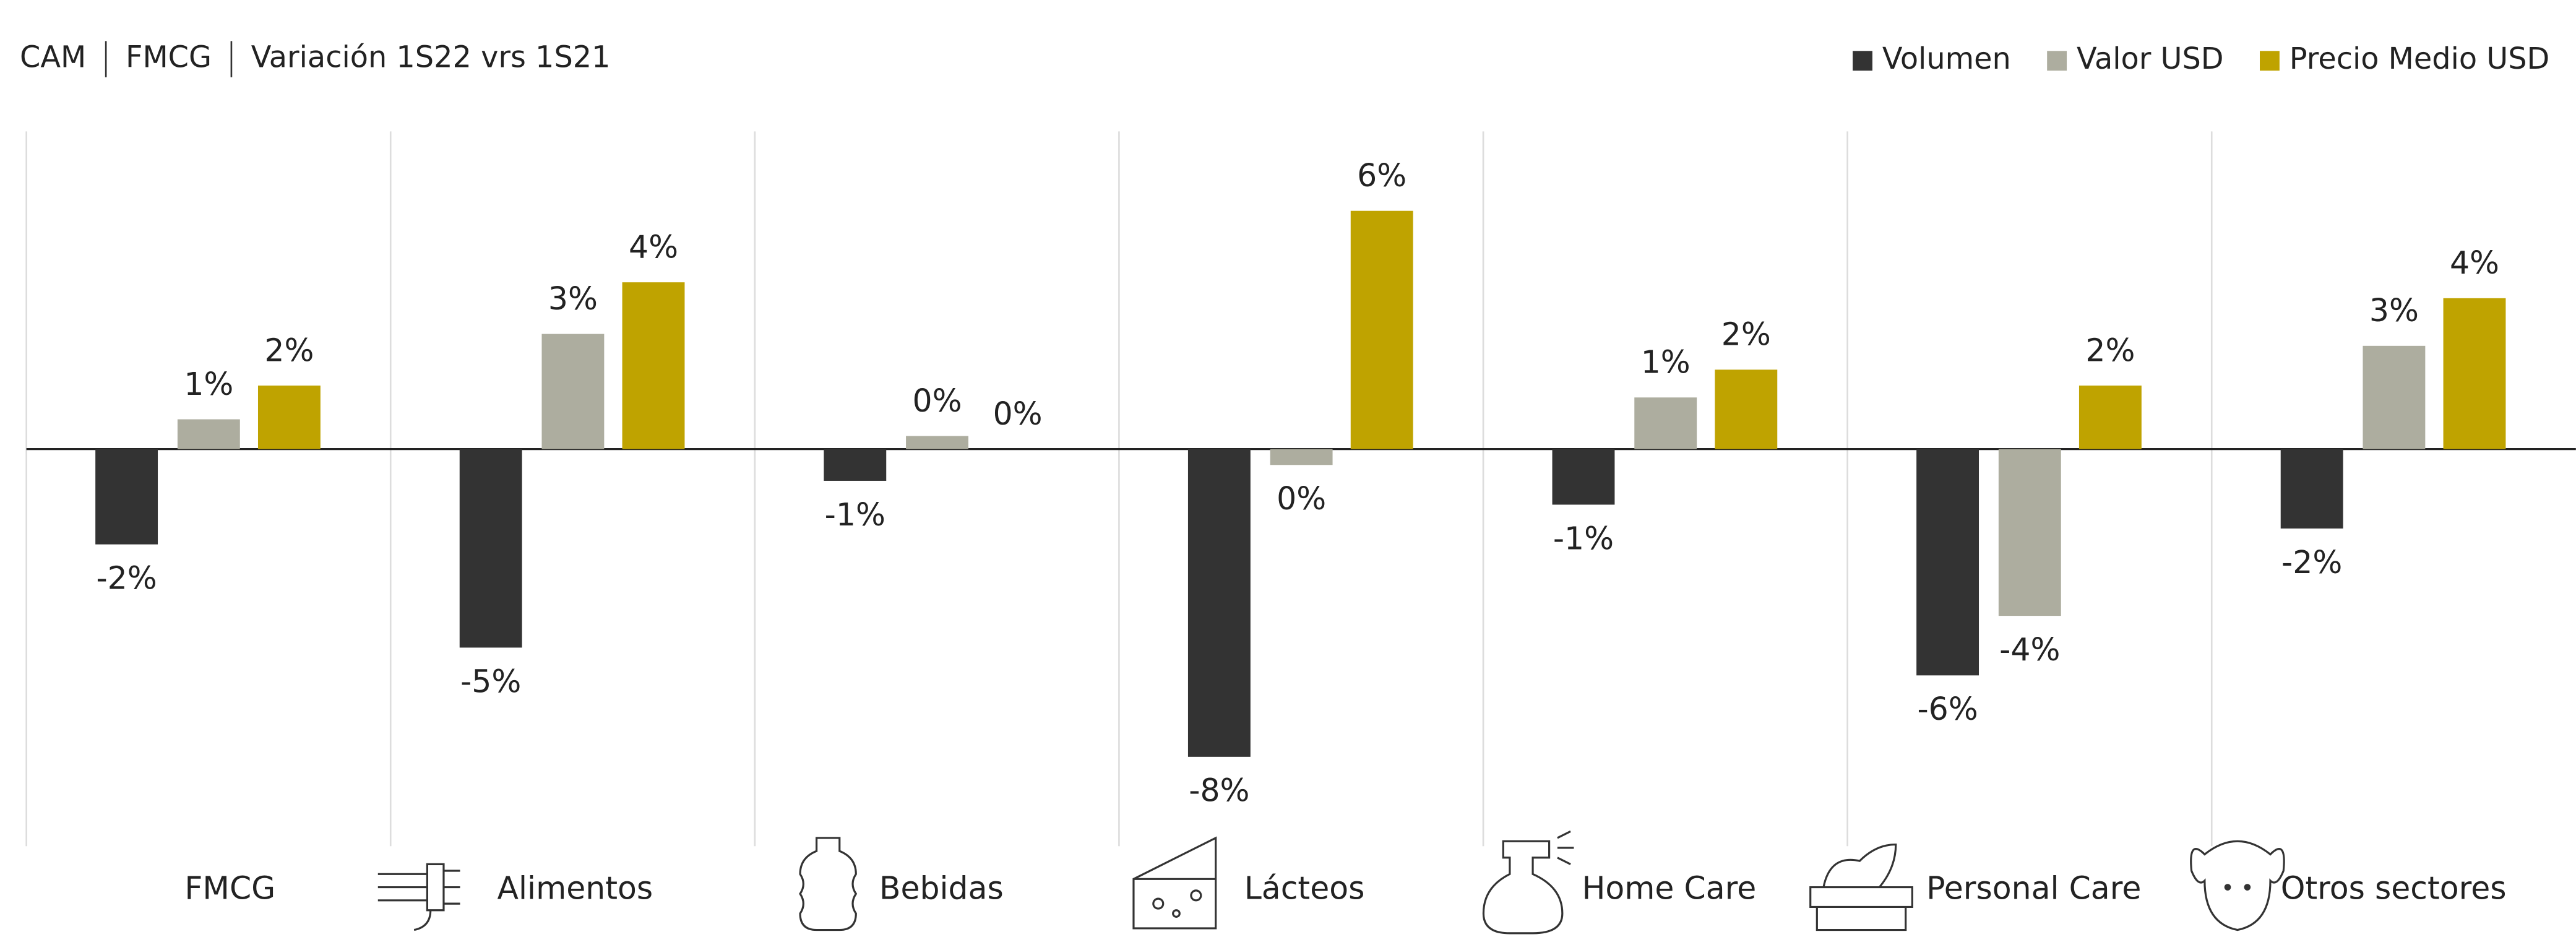  Describe the element at coordinates (941, 888) in the screenshot. I see `x-tick-label: Bebidas` at that location.